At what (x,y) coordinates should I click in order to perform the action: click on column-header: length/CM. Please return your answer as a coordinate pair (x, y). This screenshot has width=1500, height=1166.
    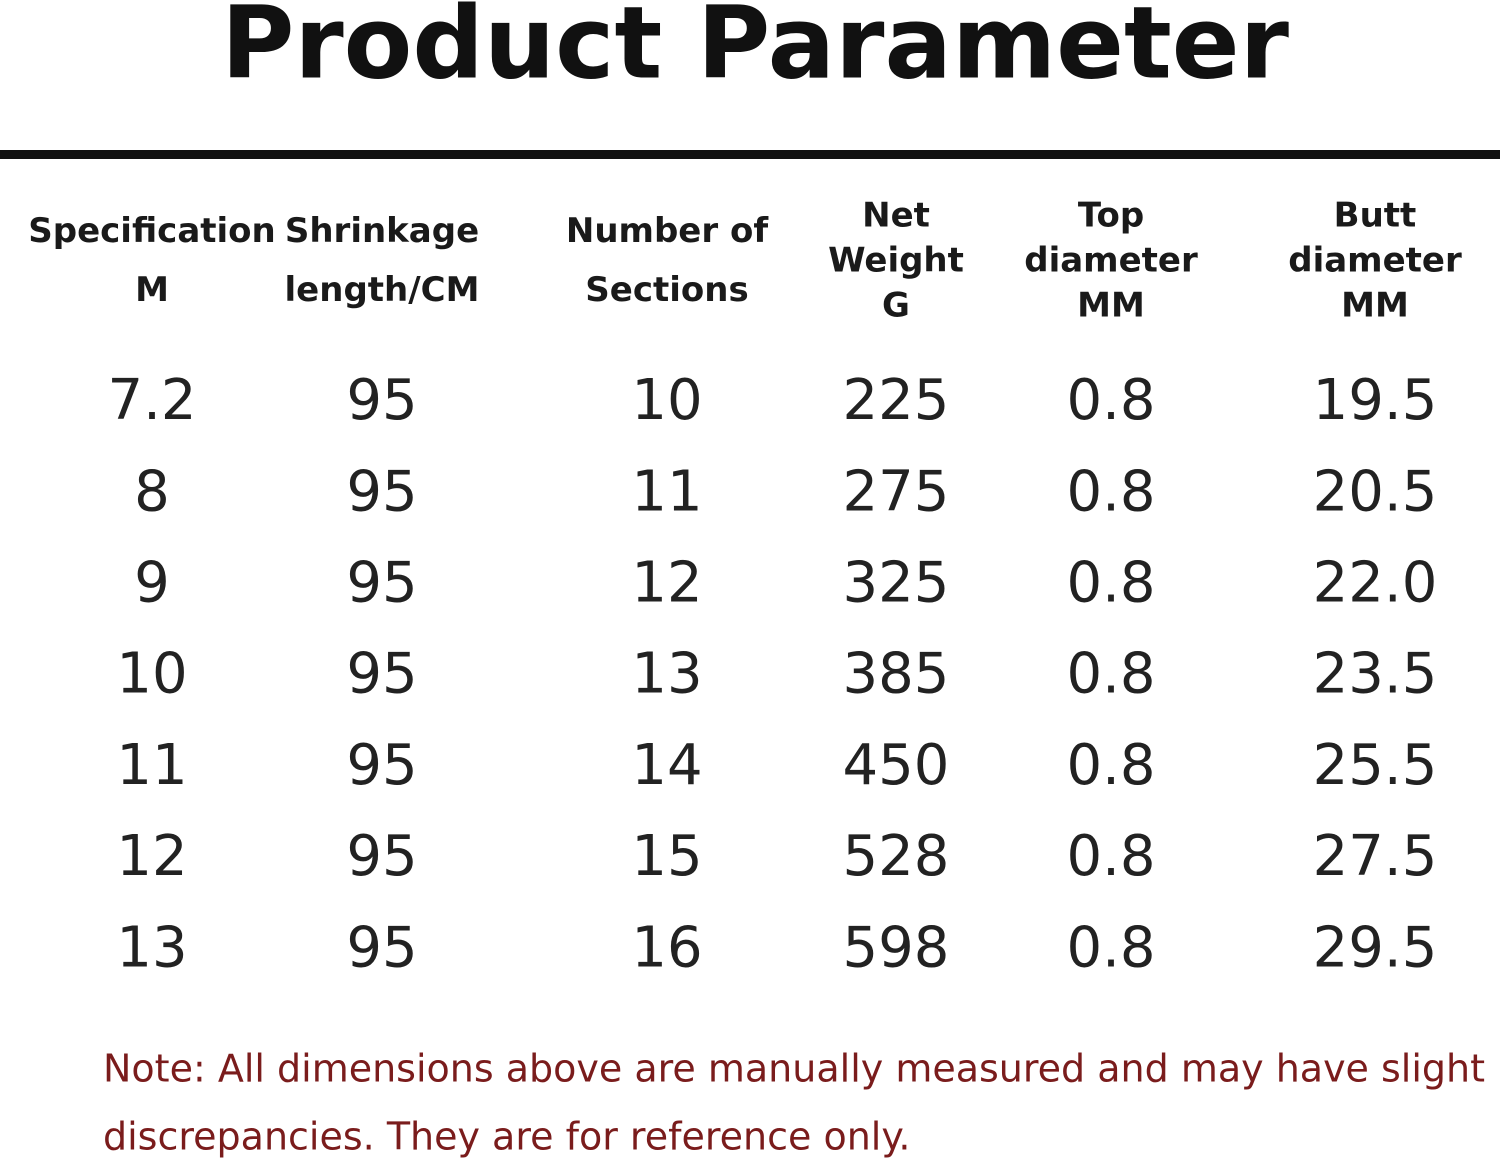
    Looking at the image, I should click on (382, 290).